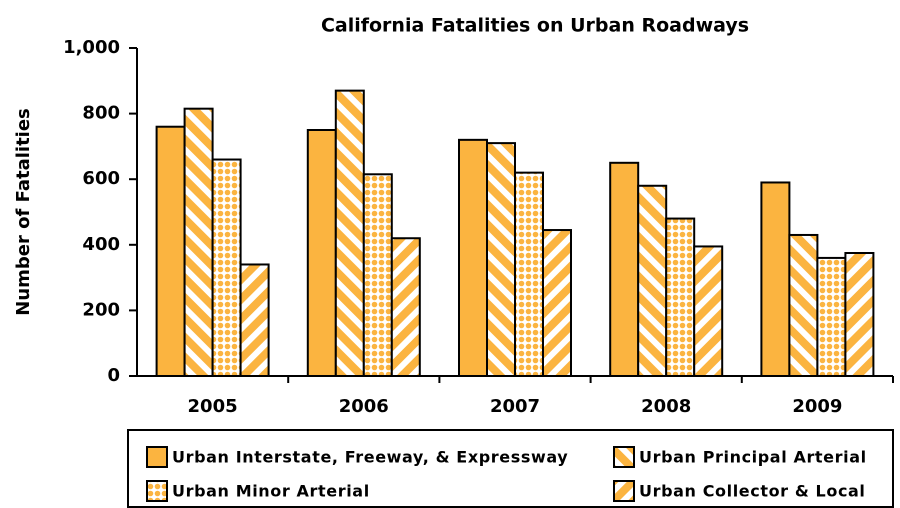  Describe the element at coordinates (535, 26) in the screenshot. I see `chart-title: California Fatalities on Urban Roadways` at that location.